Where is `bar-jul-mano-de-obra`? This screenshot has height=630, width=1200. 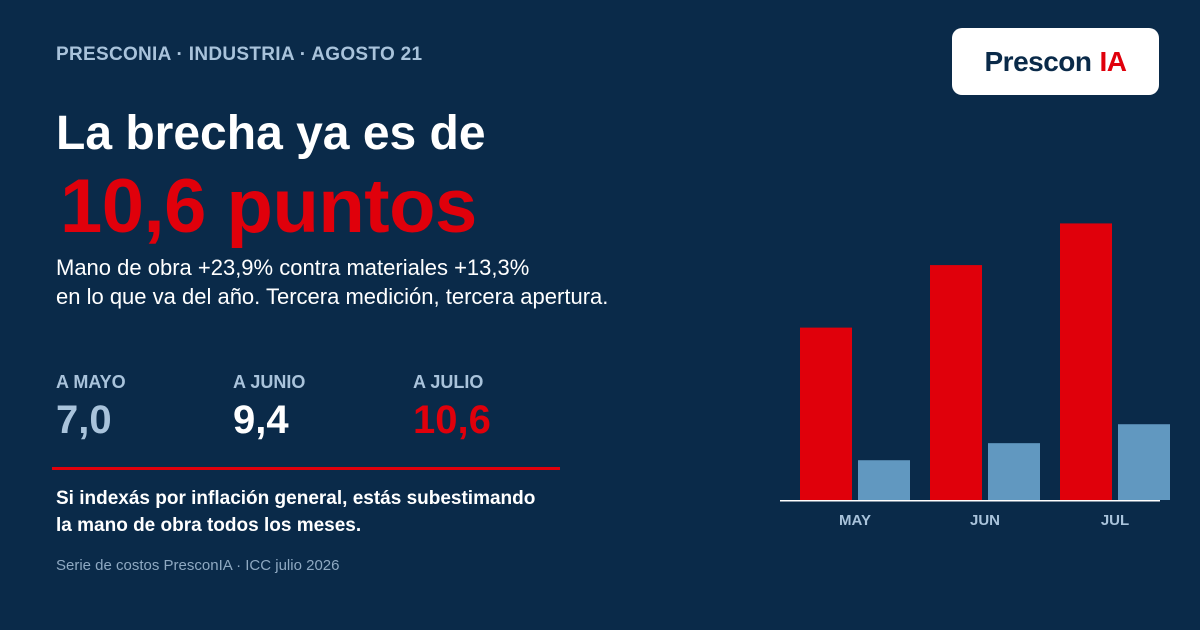 bar-jul-mano-de-obra is located at coordinates (1086, 362).